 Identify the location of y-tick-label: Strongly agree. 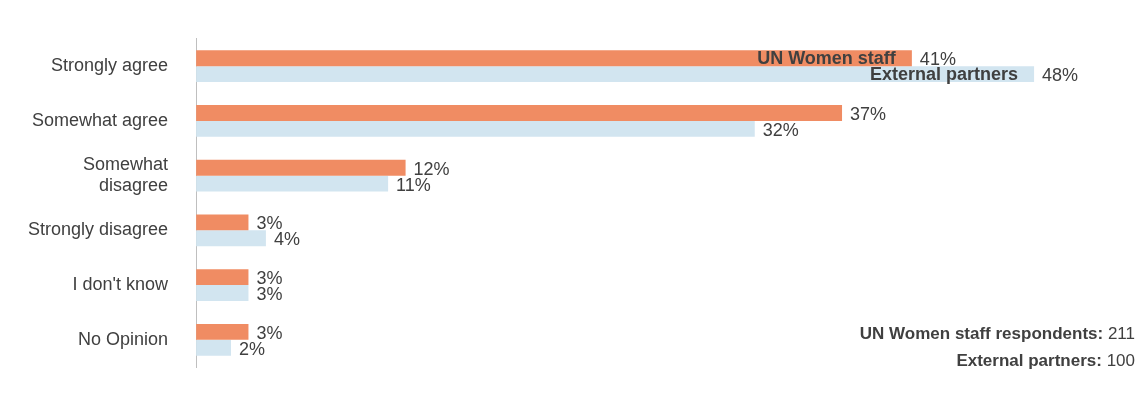
(110, 65).